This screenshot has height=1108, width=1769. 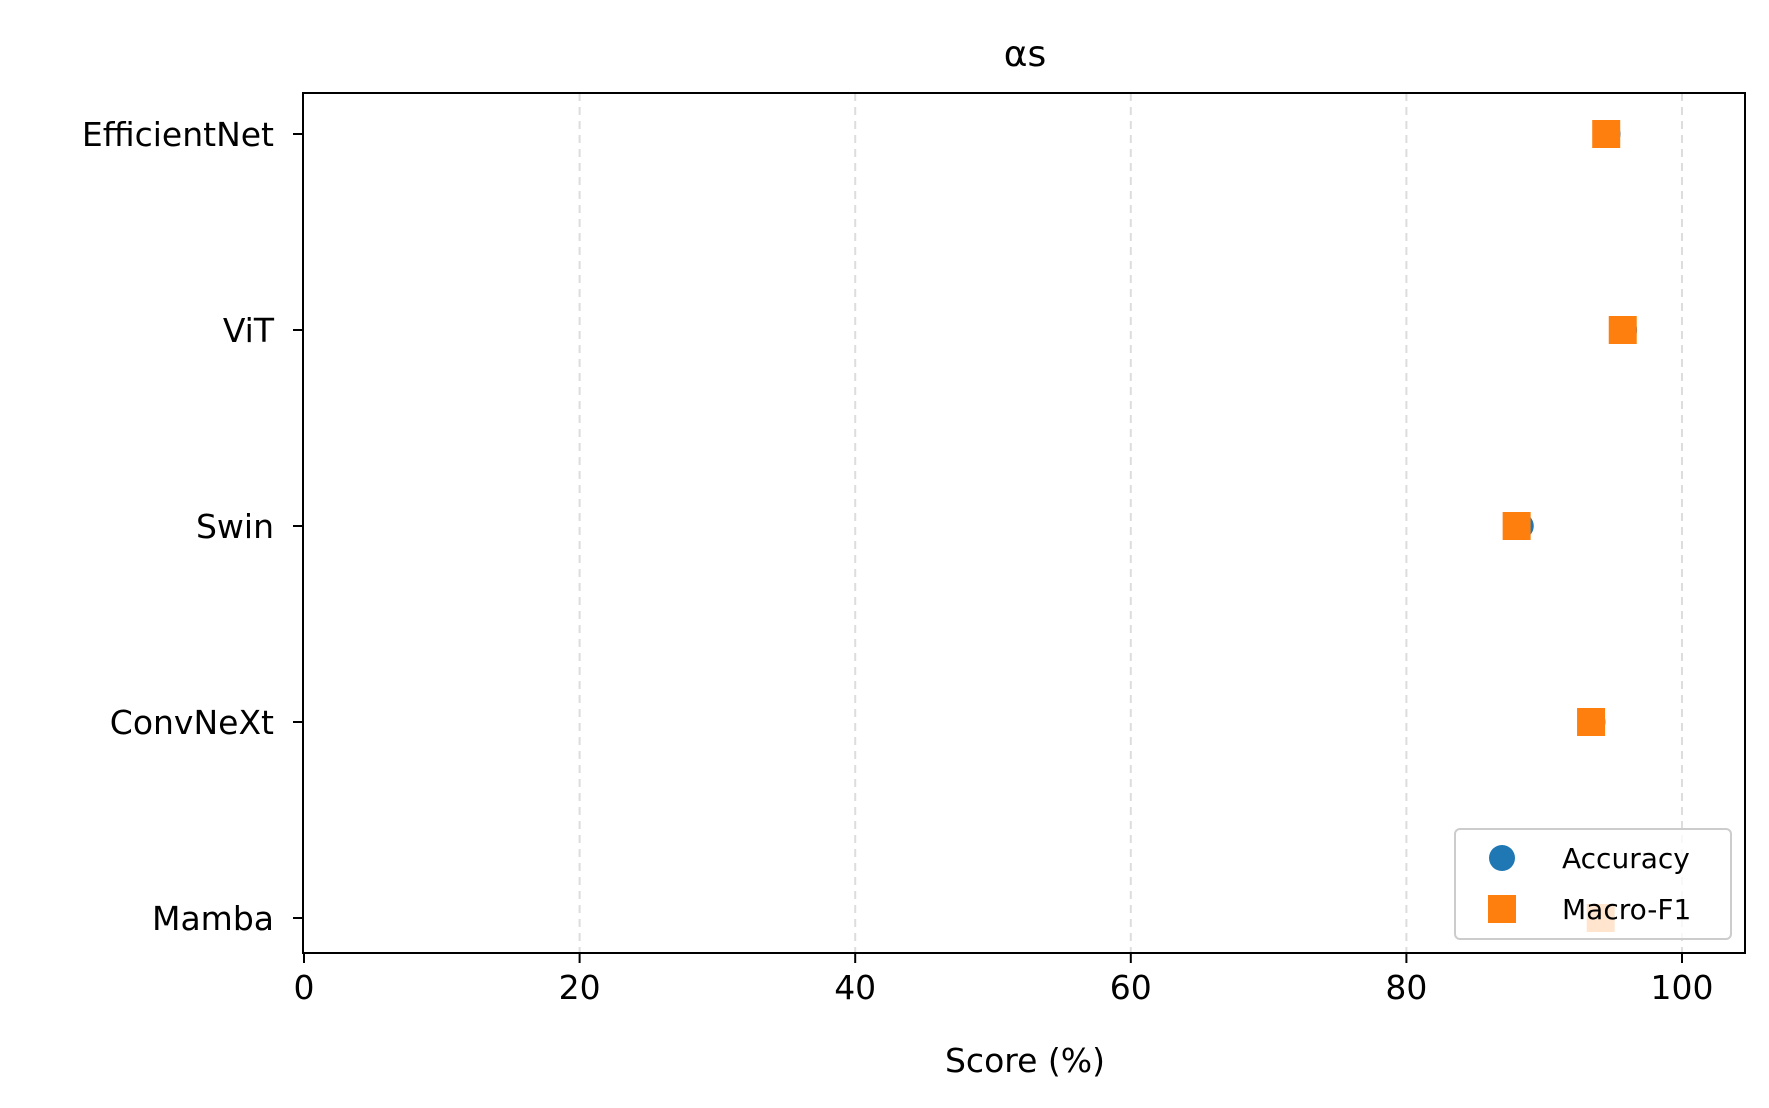 What do you see at coordinates (235, 526) in the screenshot?
I see `y-tick-label: Swin` at bounding box center [235, 526].